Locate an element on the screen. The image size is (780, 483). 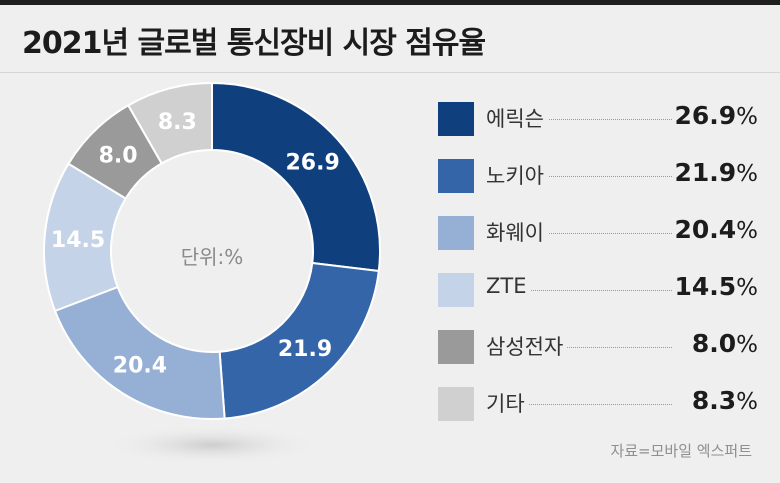
legend-label: 화웨이 is located at coordinates (517, 232).